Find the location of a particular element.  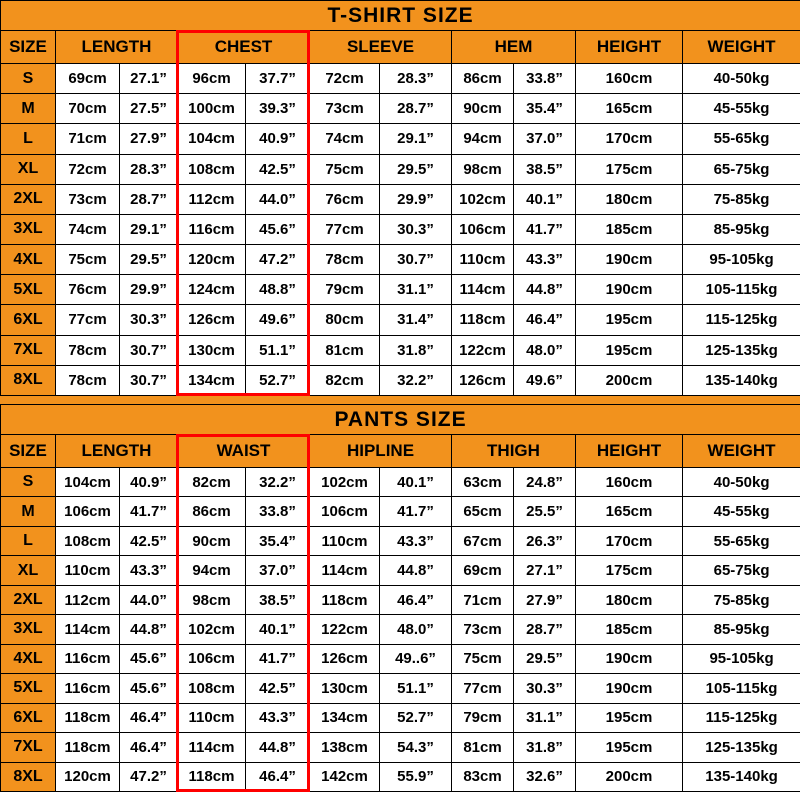

value-cell: 125-135kg is located at coordinates (740, 350).